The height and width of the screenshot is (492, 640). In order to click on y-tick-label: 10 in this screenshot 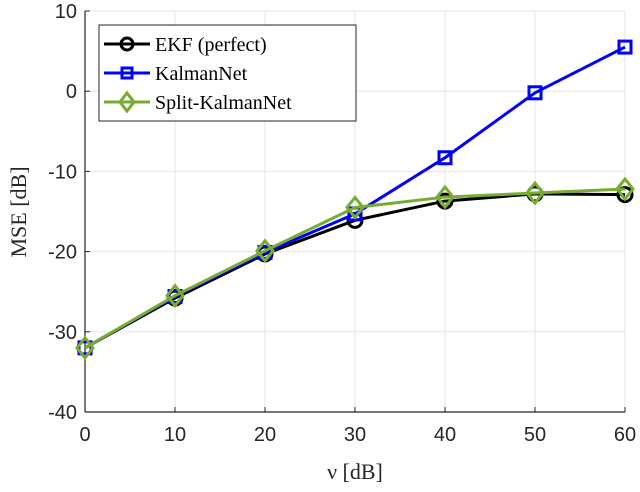, I will do `click(66, 12)`.